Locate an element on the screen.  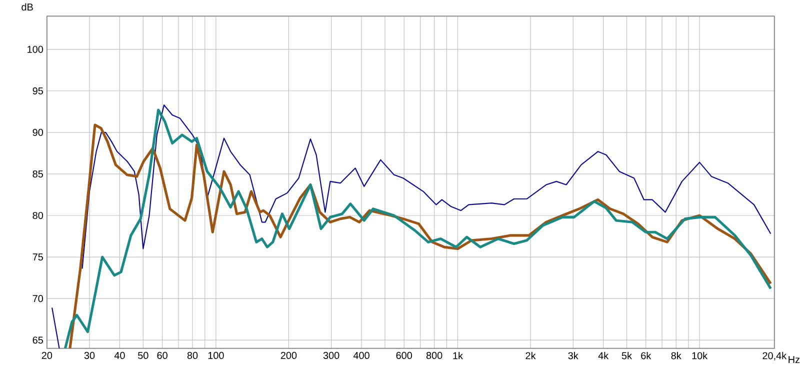
x-tick-label: 400 is located at coordinates (361, 355).